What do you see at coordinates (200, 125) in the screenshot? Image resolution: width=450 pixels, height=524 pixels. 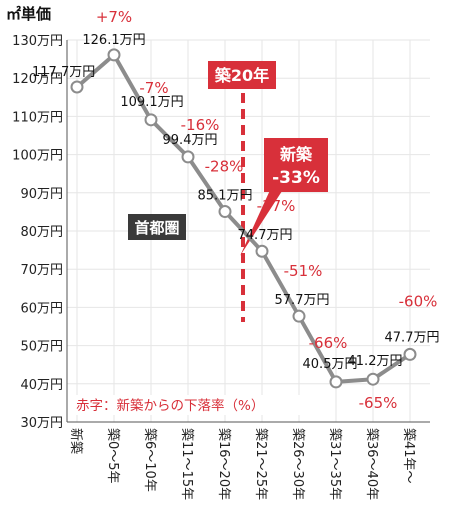 I see `change-label: -16%` at bounding box center [200, 125].